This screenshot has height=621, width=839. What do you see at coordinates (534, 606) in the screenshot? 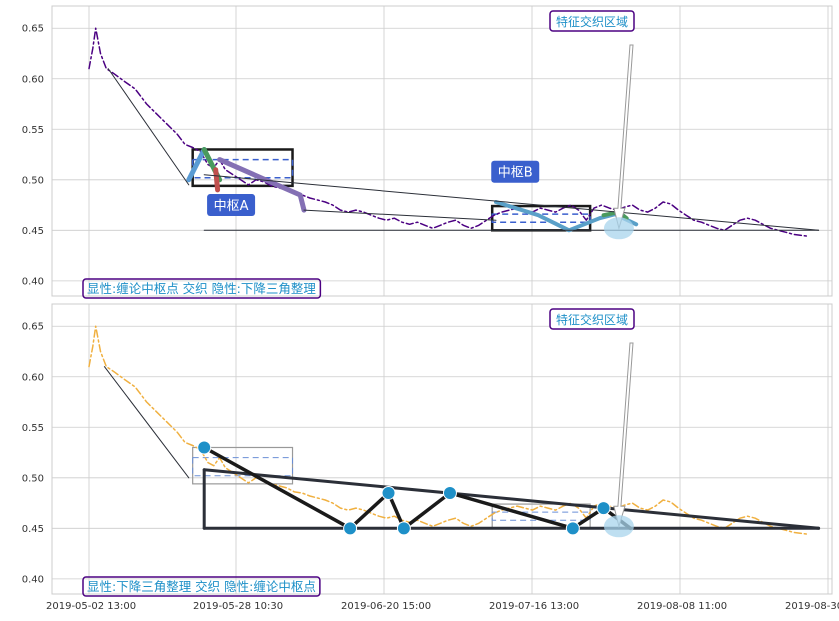
I see `x-tick-label: 2019-07-16 13:00` at bounding box center [534, 606].